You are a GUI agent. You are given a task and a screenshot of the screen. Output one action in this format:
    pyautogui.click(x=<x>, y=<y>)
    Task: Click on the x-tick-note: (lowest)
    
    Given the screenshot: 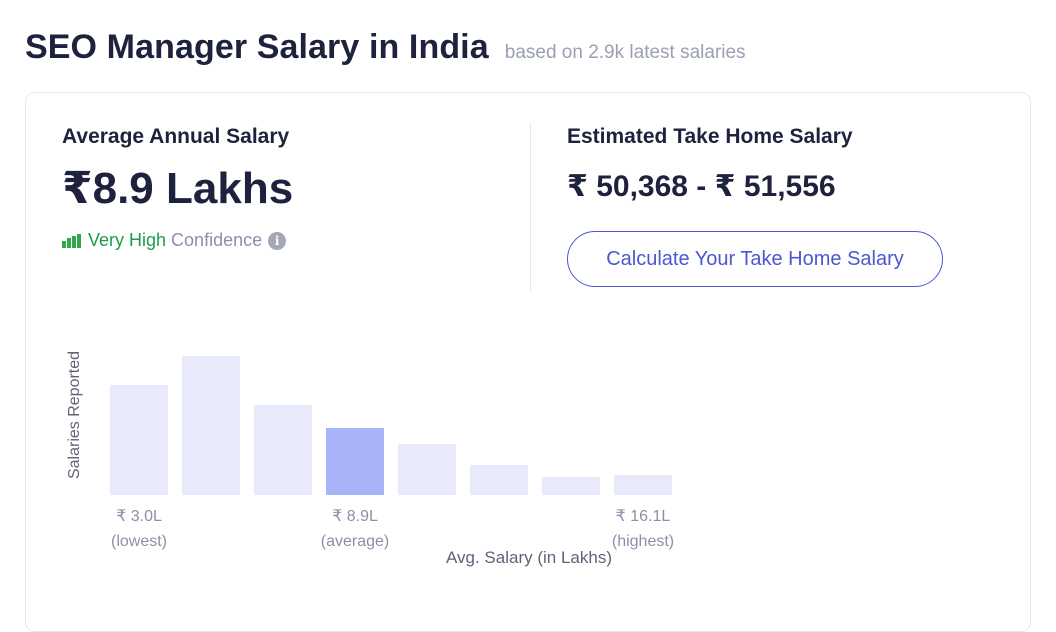 What is the action you would take?
    pyautogui.click(x=139, y=541)
    